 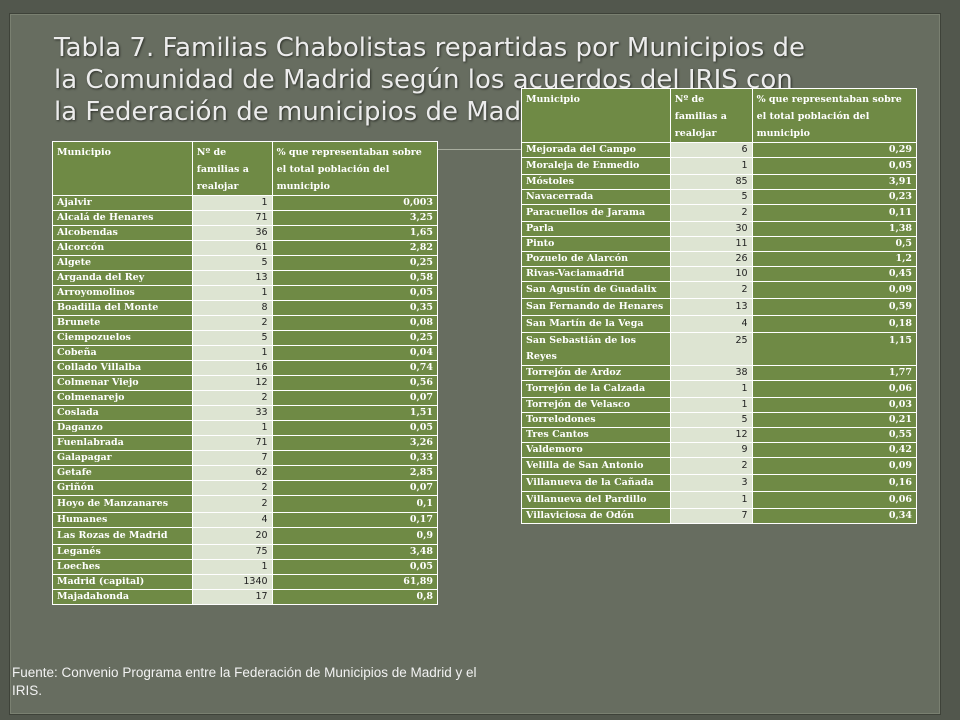 I want to click on cell-porcentaje: 3,48, so click(x=355, y=552).